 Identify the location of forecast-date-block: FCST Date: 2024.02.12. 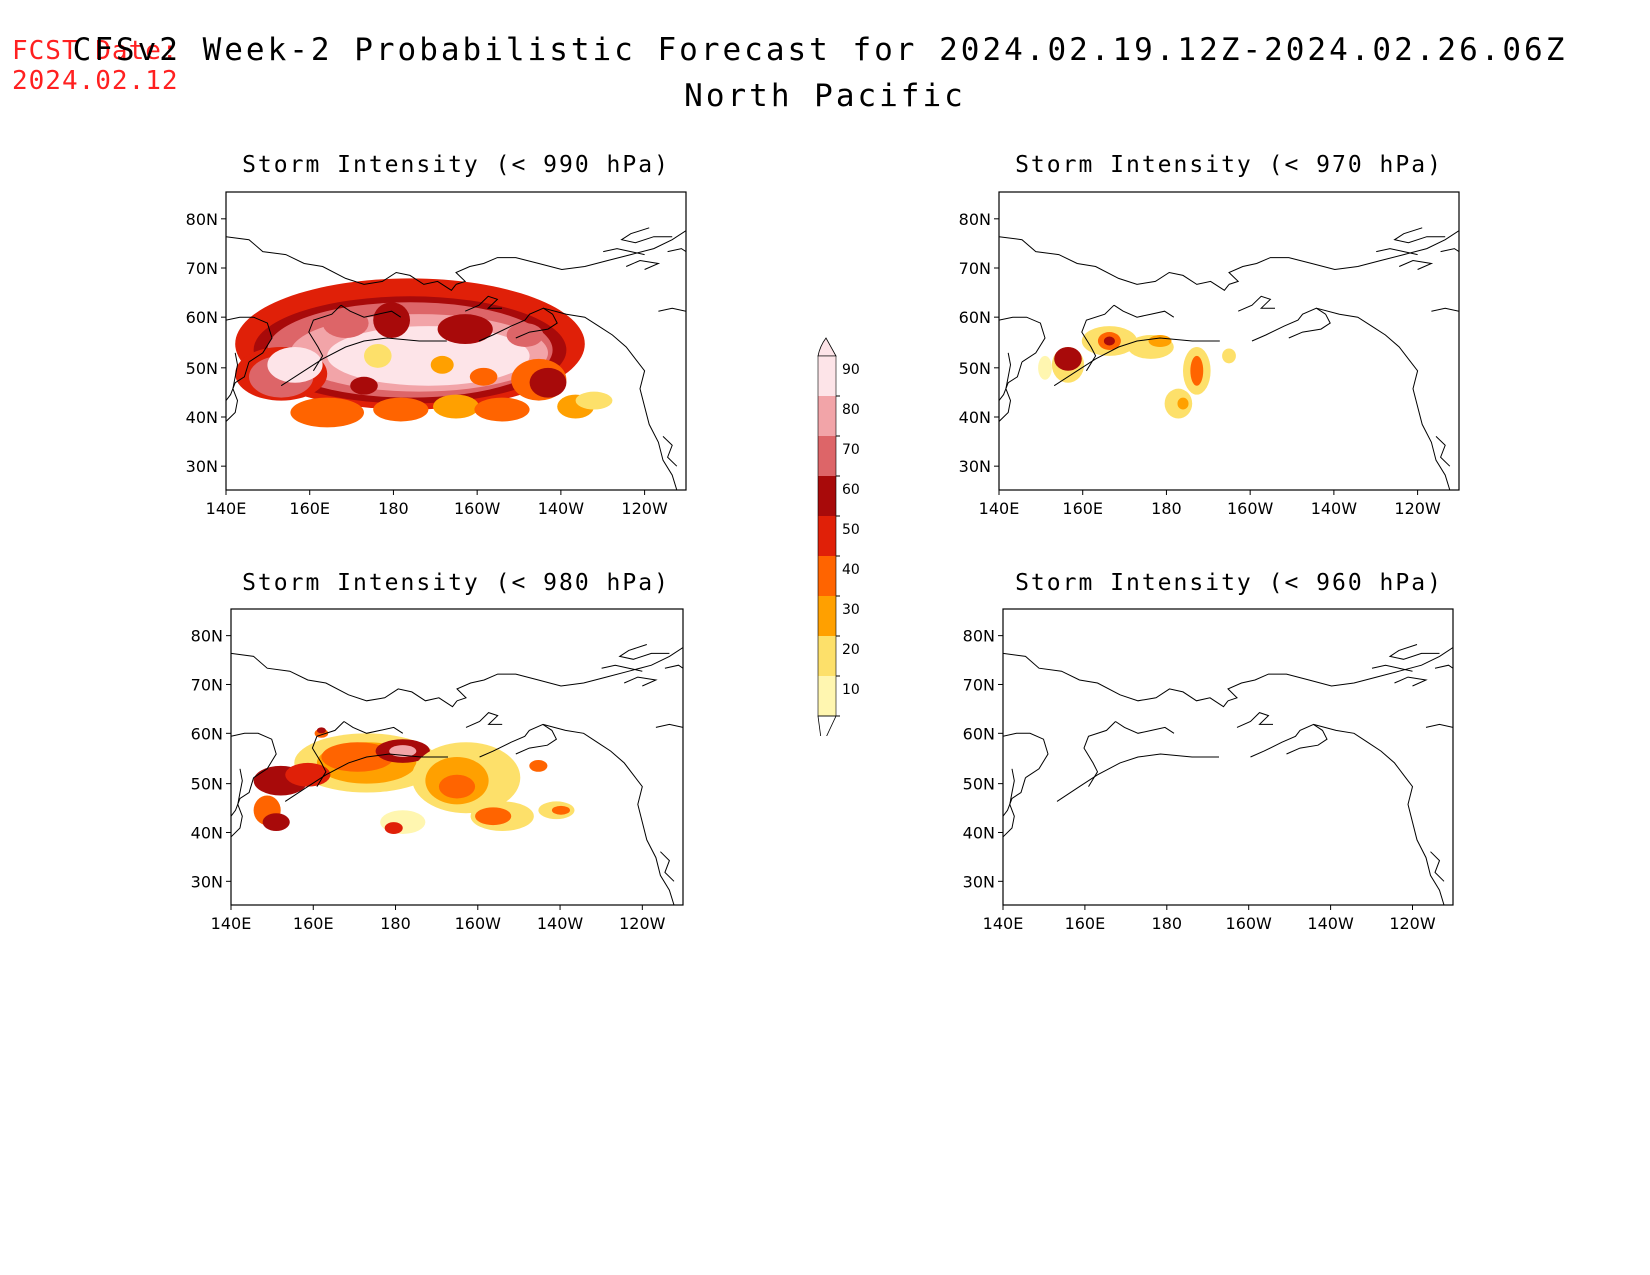
(95, 66).